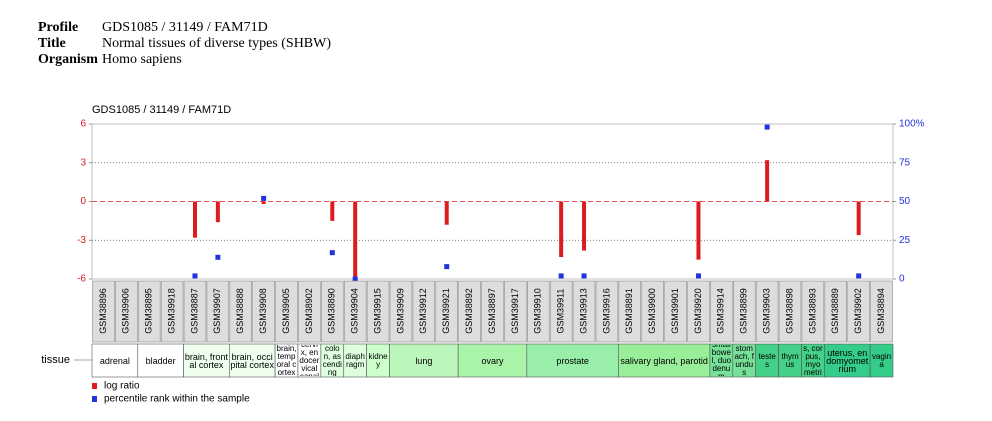  I want to click on group-label: prostate, so click(572, 360).